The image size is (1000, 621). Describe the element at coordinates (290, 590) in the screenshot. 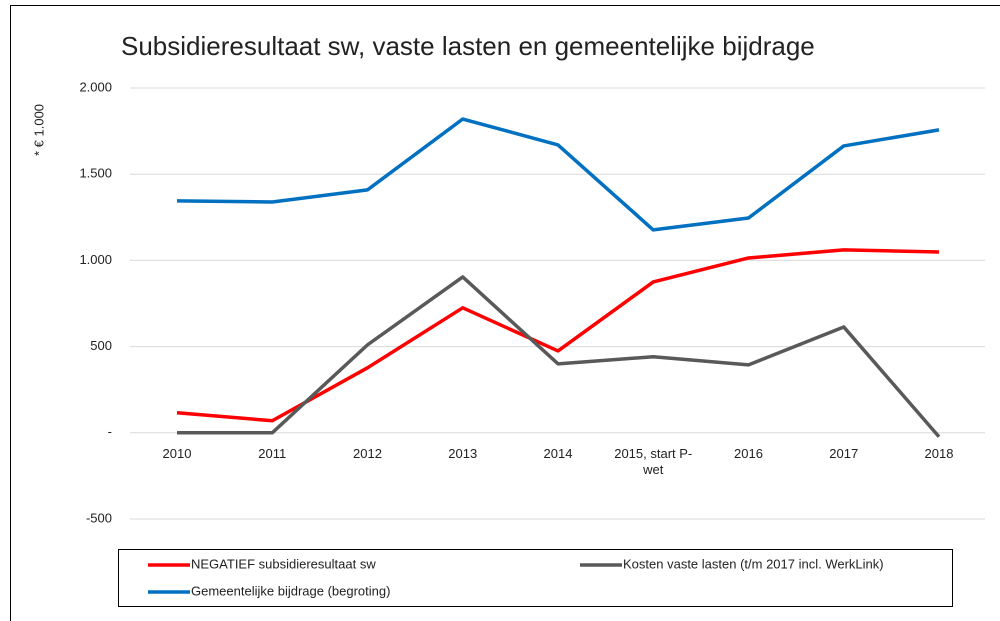

I see `legend-label: Gemeentelijke bijdrage (begroting)` at that location.